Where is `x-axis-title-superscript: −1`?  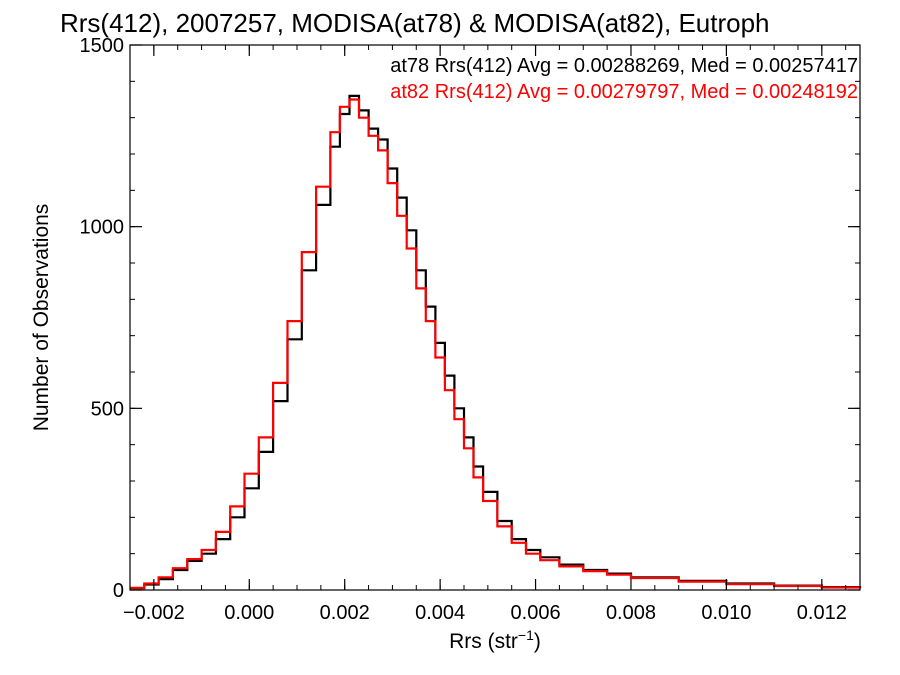
x-axis-title-superscript: −1 is located at coordinates (526, 635).